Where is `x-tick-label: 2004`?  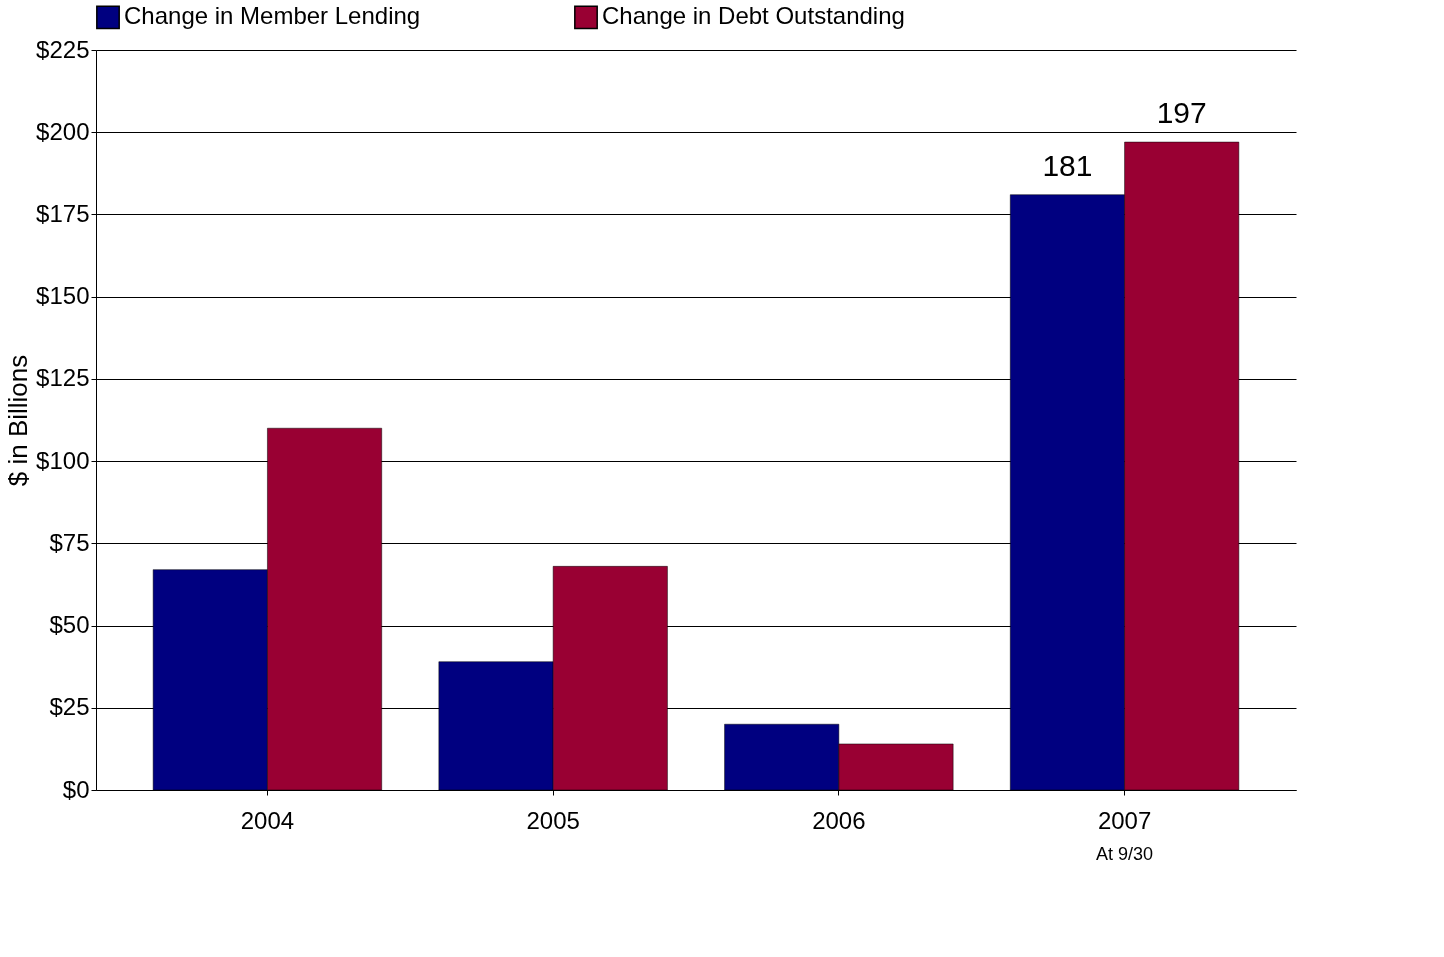
x-tick-label: 2004 is located at coordinates (267, 820).